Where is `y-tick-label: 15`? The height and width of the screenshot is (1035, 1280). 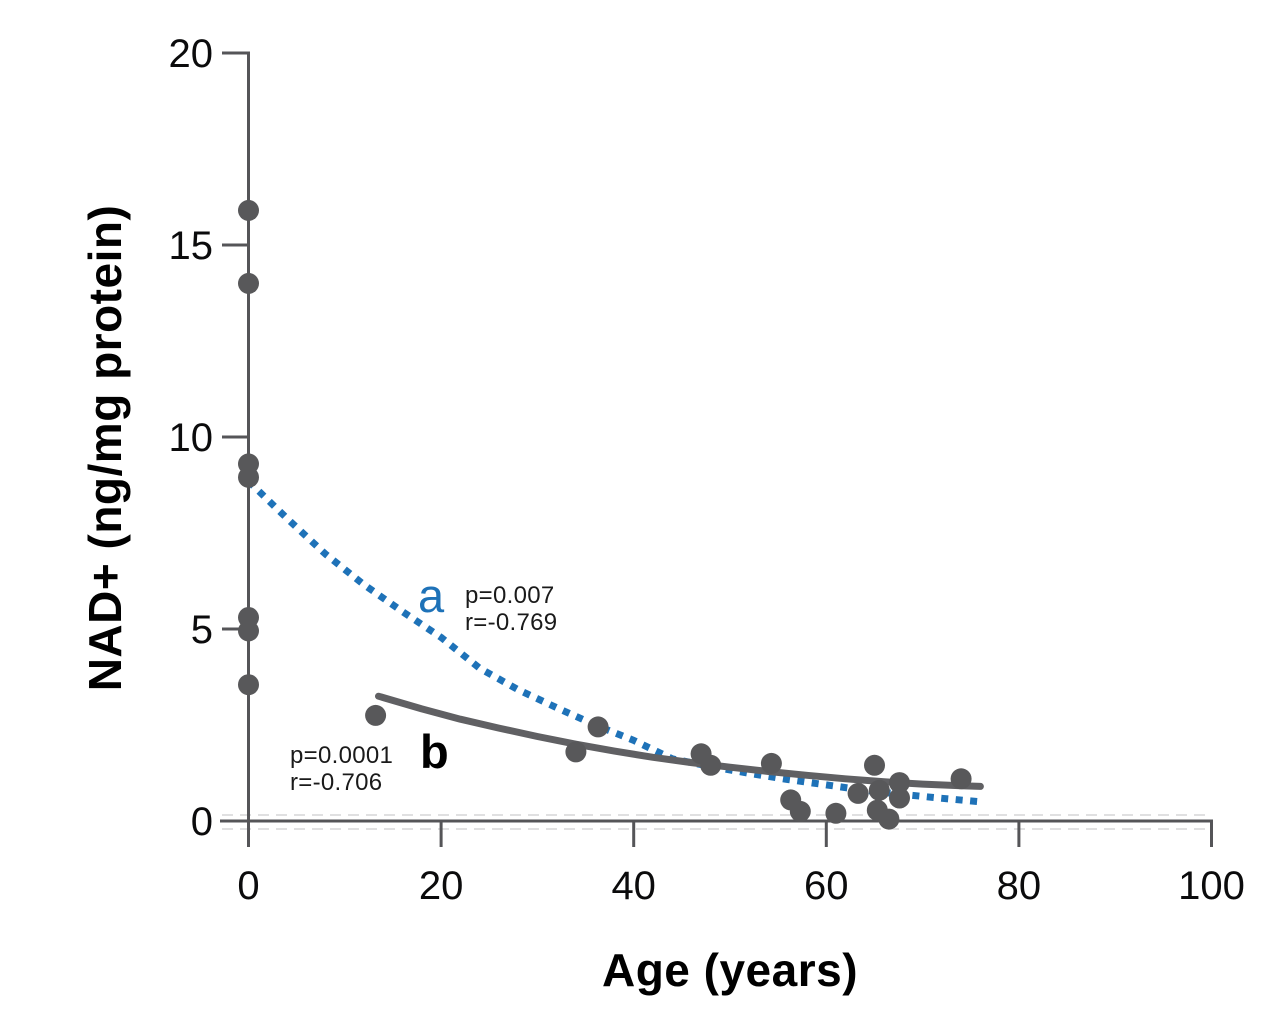 y-tick-label: 15 is located at coordinates (191, 246).